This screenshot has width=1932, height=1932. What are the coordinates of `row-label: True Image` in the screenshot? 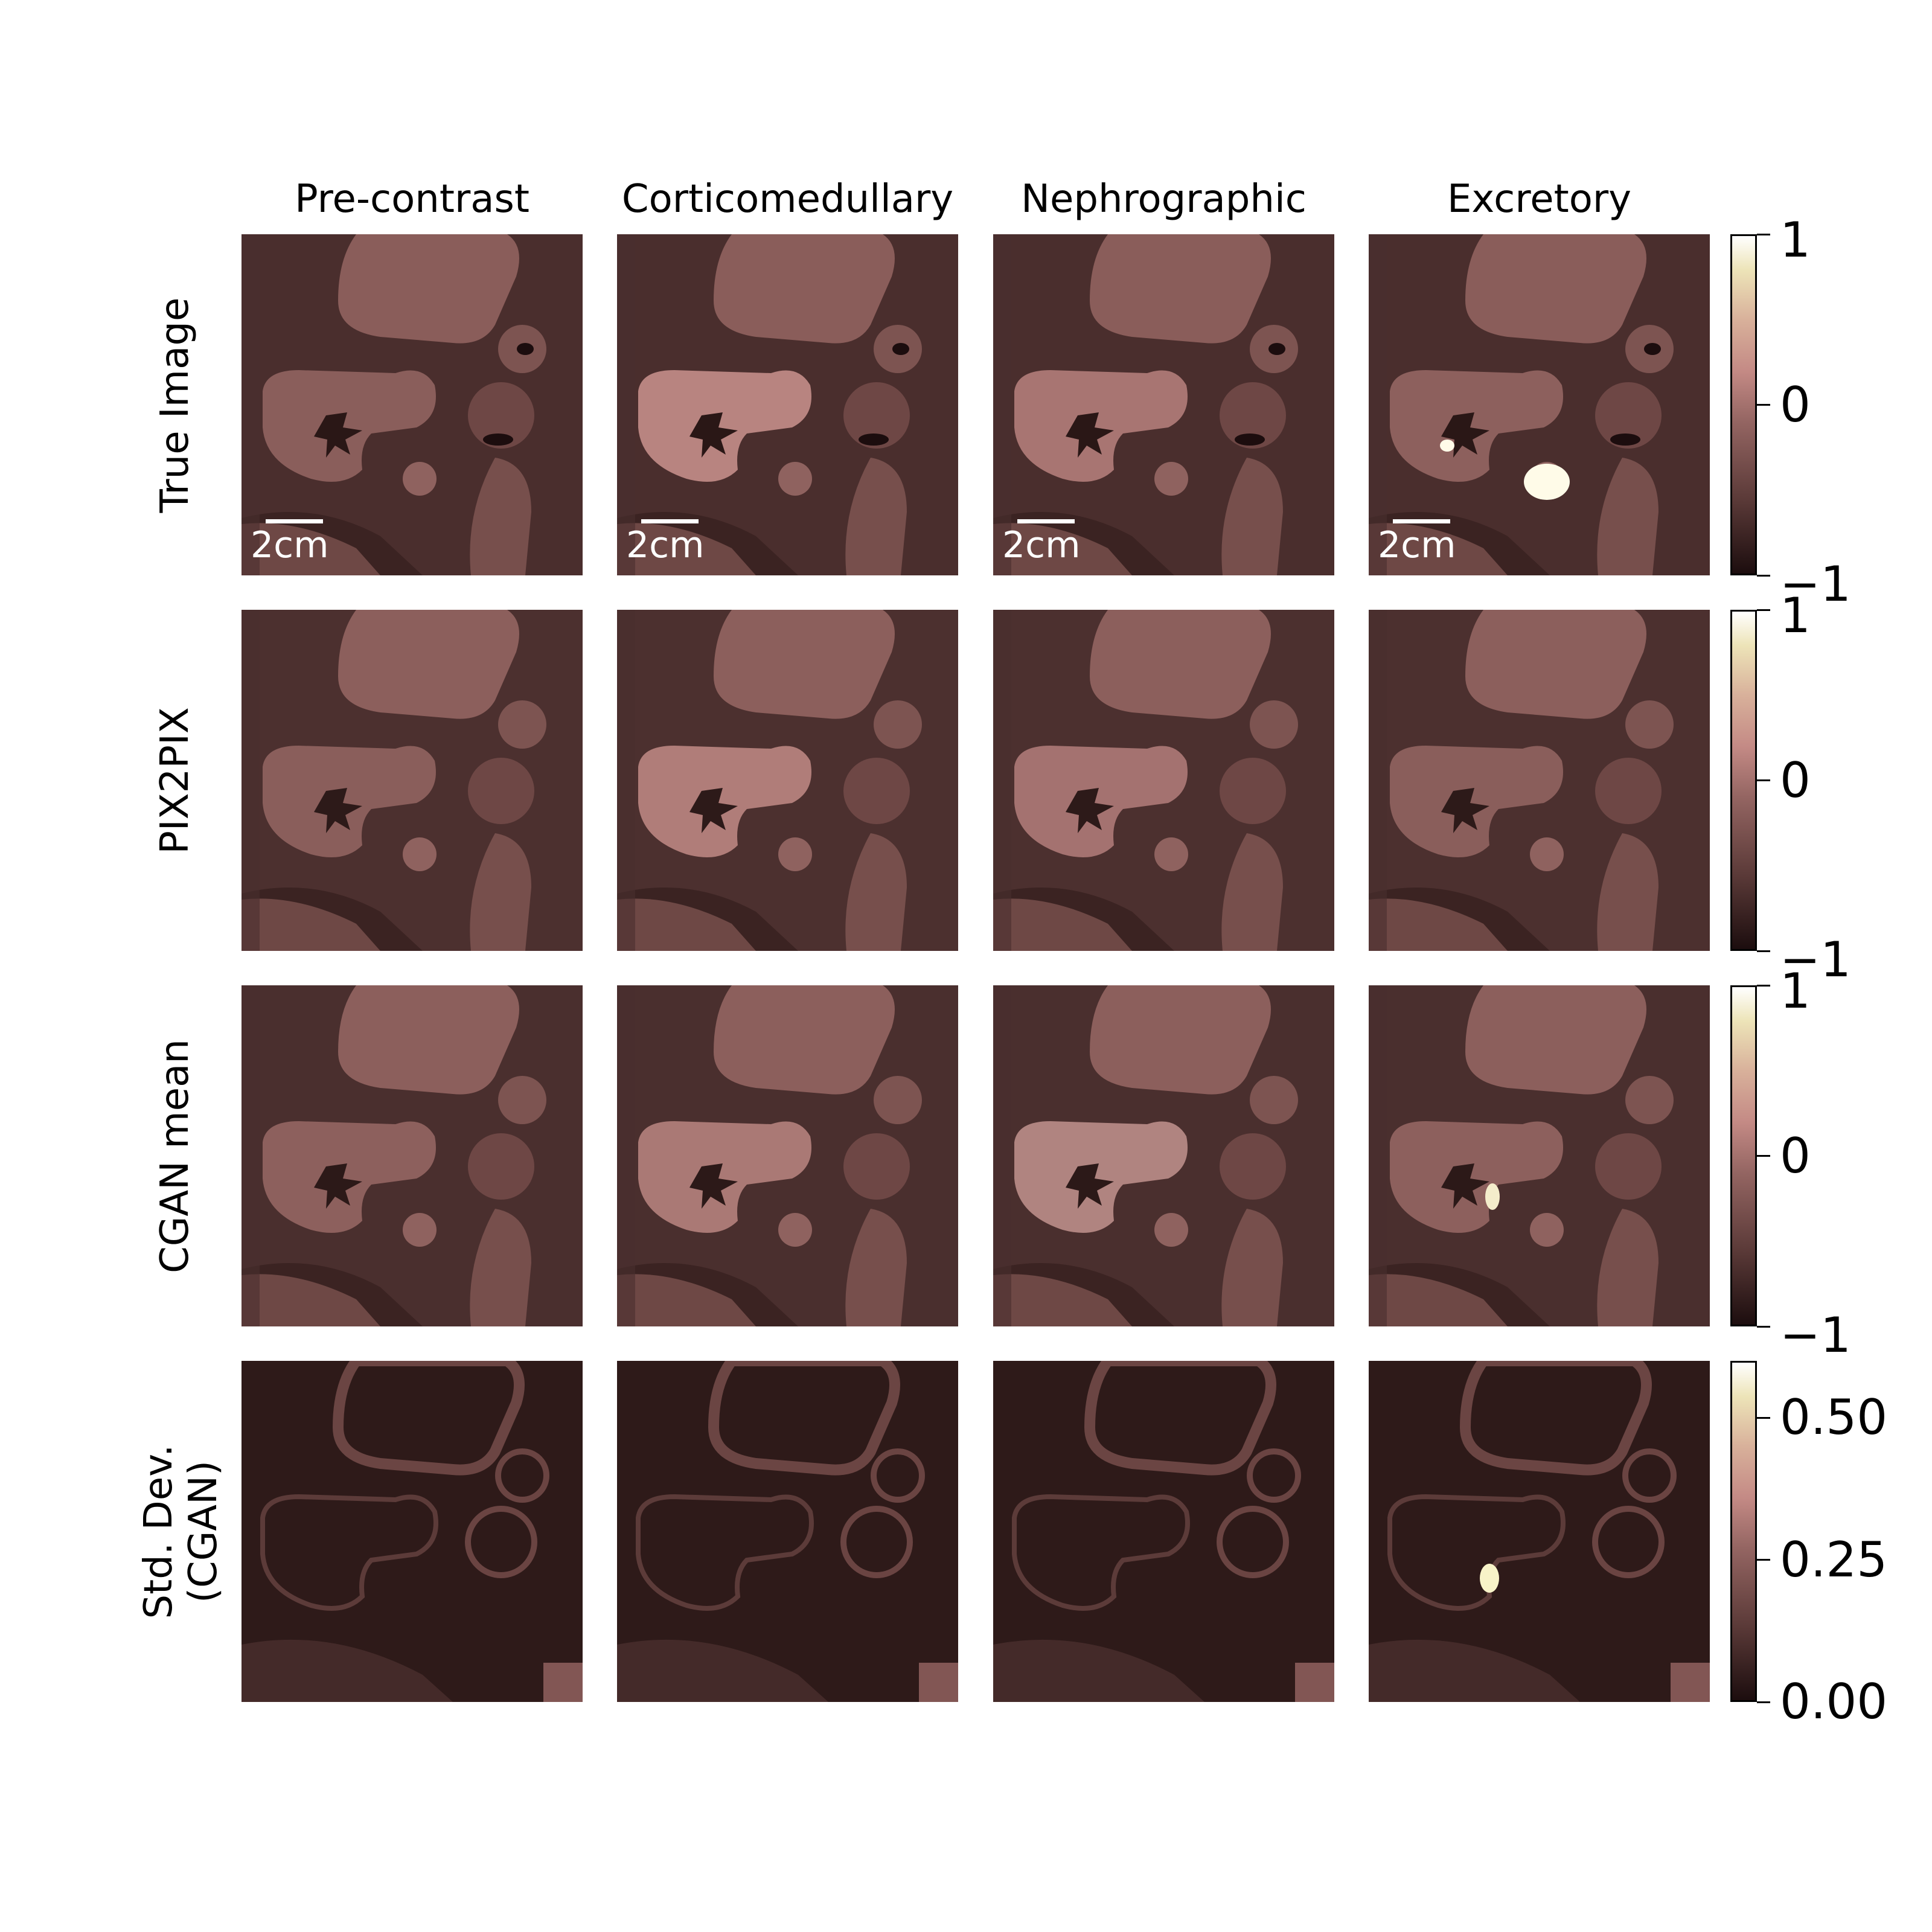 It's located at (175, 405).